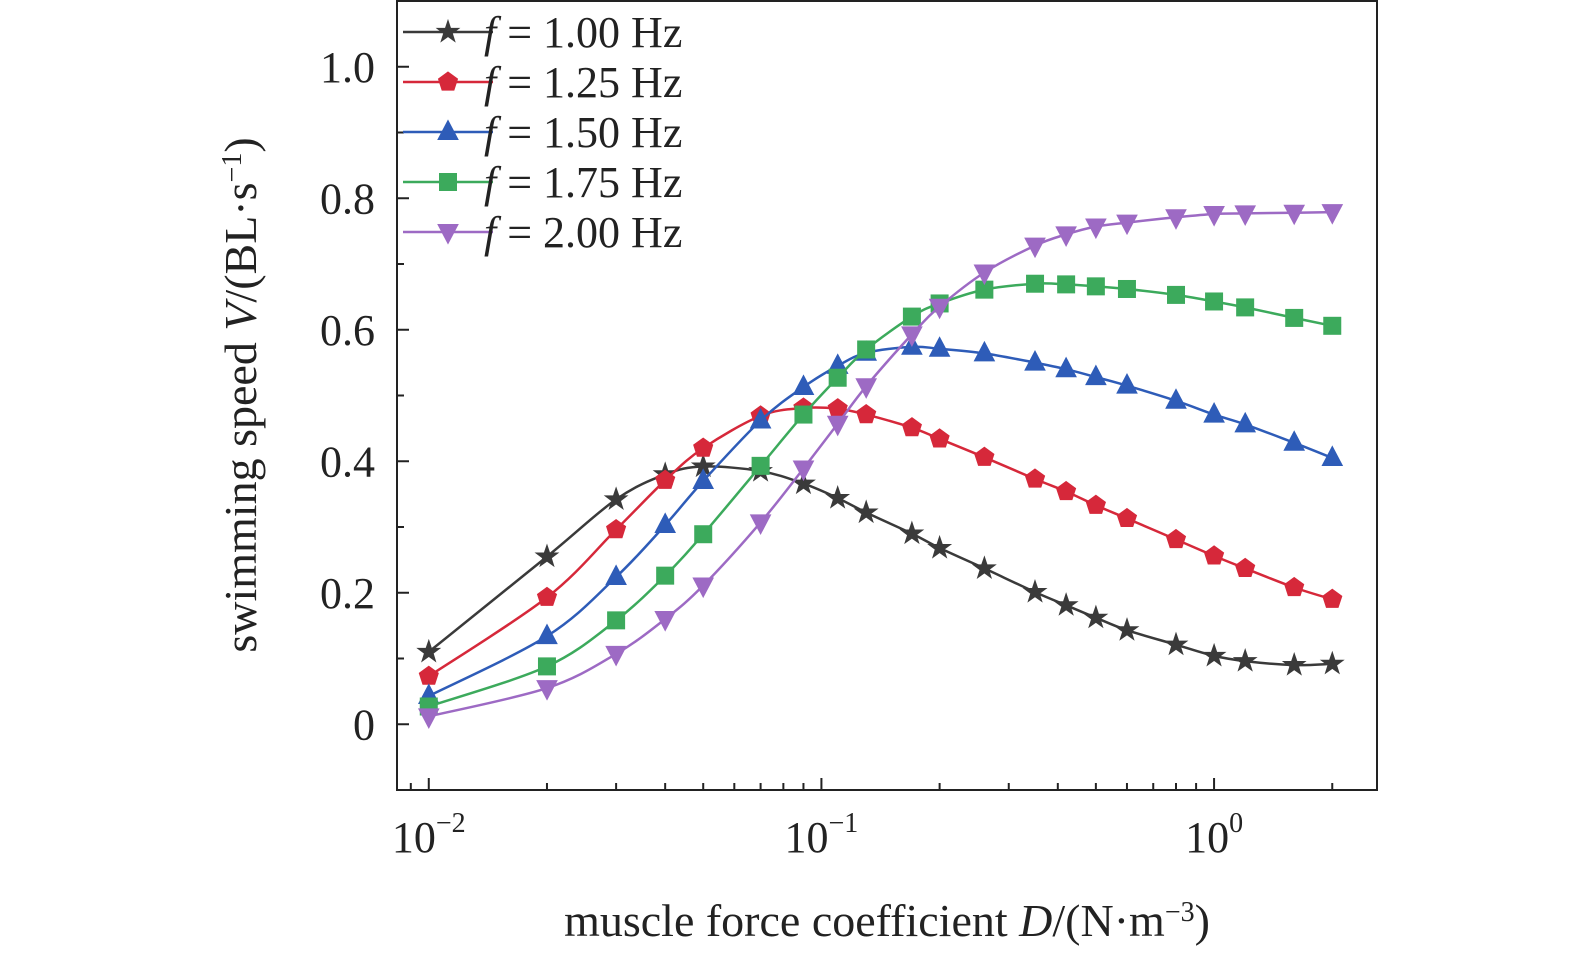  I want to click on legend-item: f = 1.50 Hz, so click(542, 132).